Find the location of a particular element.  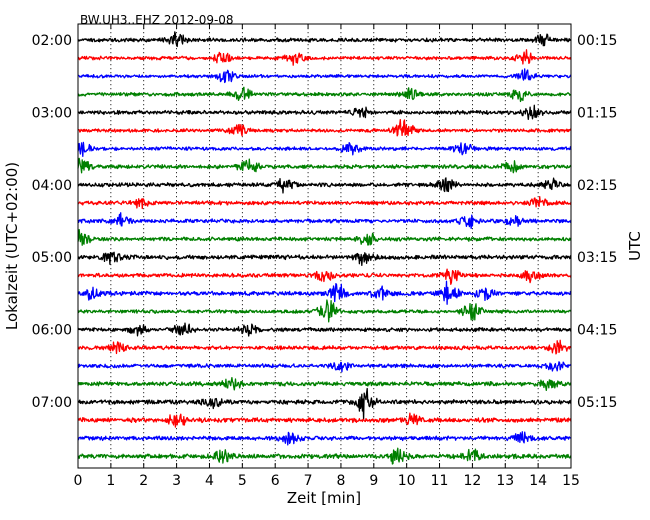

left-time-label: 05:00 is located at coordinates (52, 258).